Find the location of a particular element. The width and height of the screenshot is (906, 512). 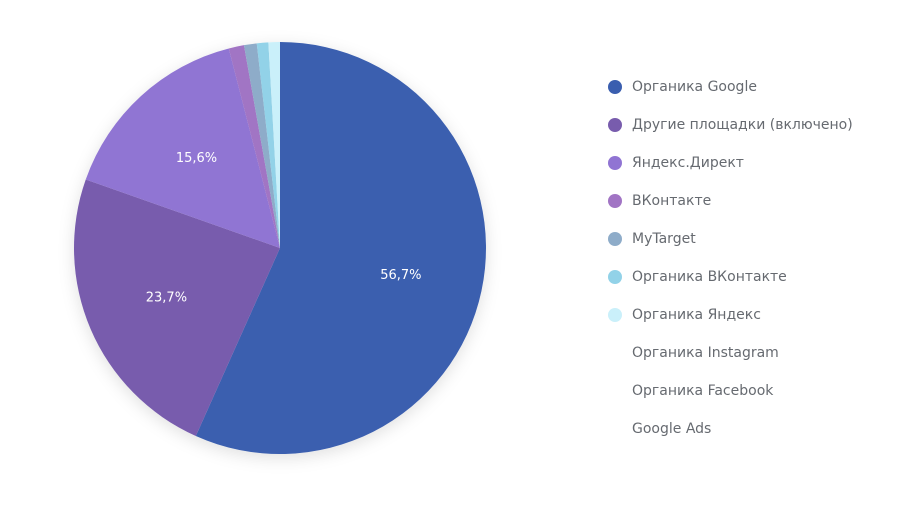

legend-item-6: Органика ВКонтакте is located at coordinates (730, 277).